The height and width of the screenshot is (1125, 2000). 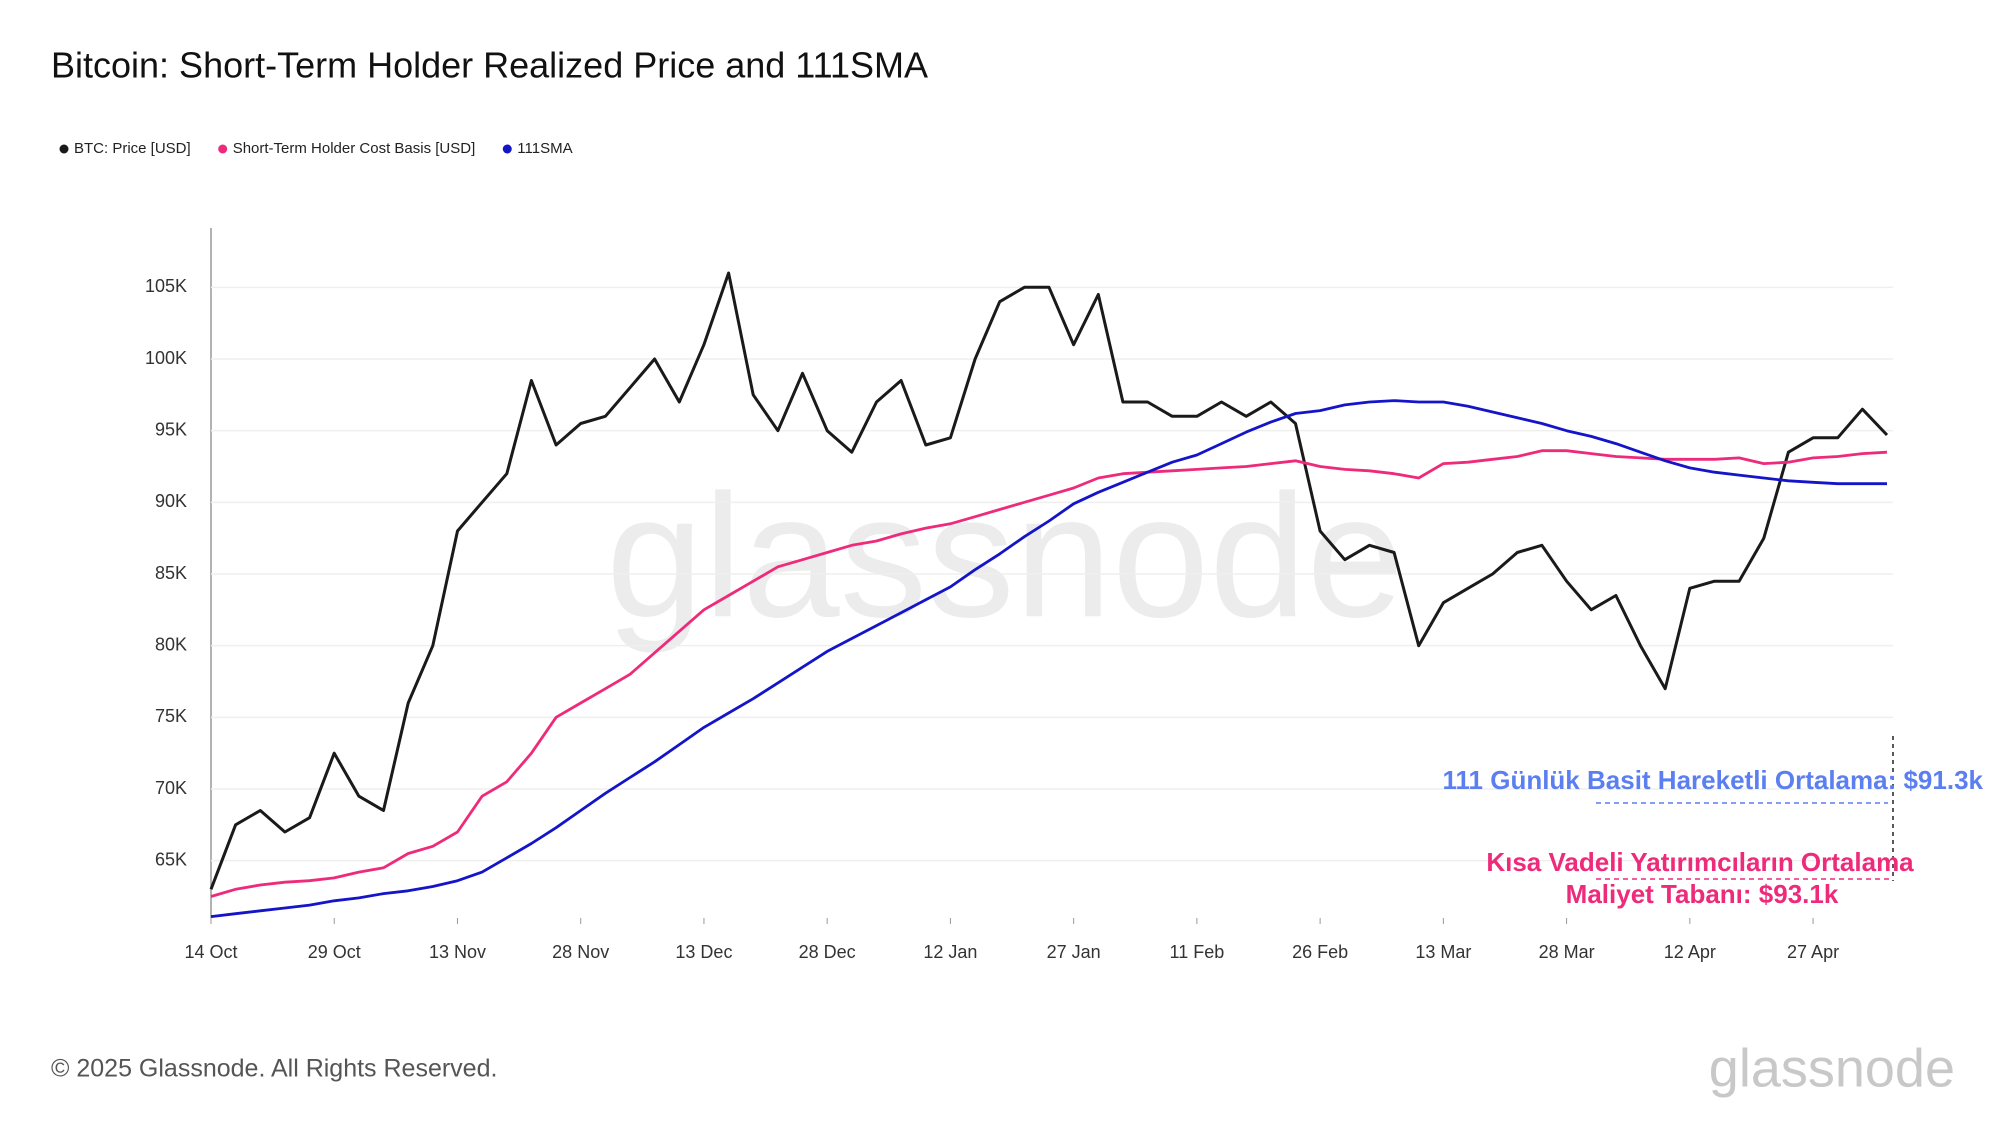 I want to click on x-tick-label: 13 Mar, so click(x=1443, y=952).